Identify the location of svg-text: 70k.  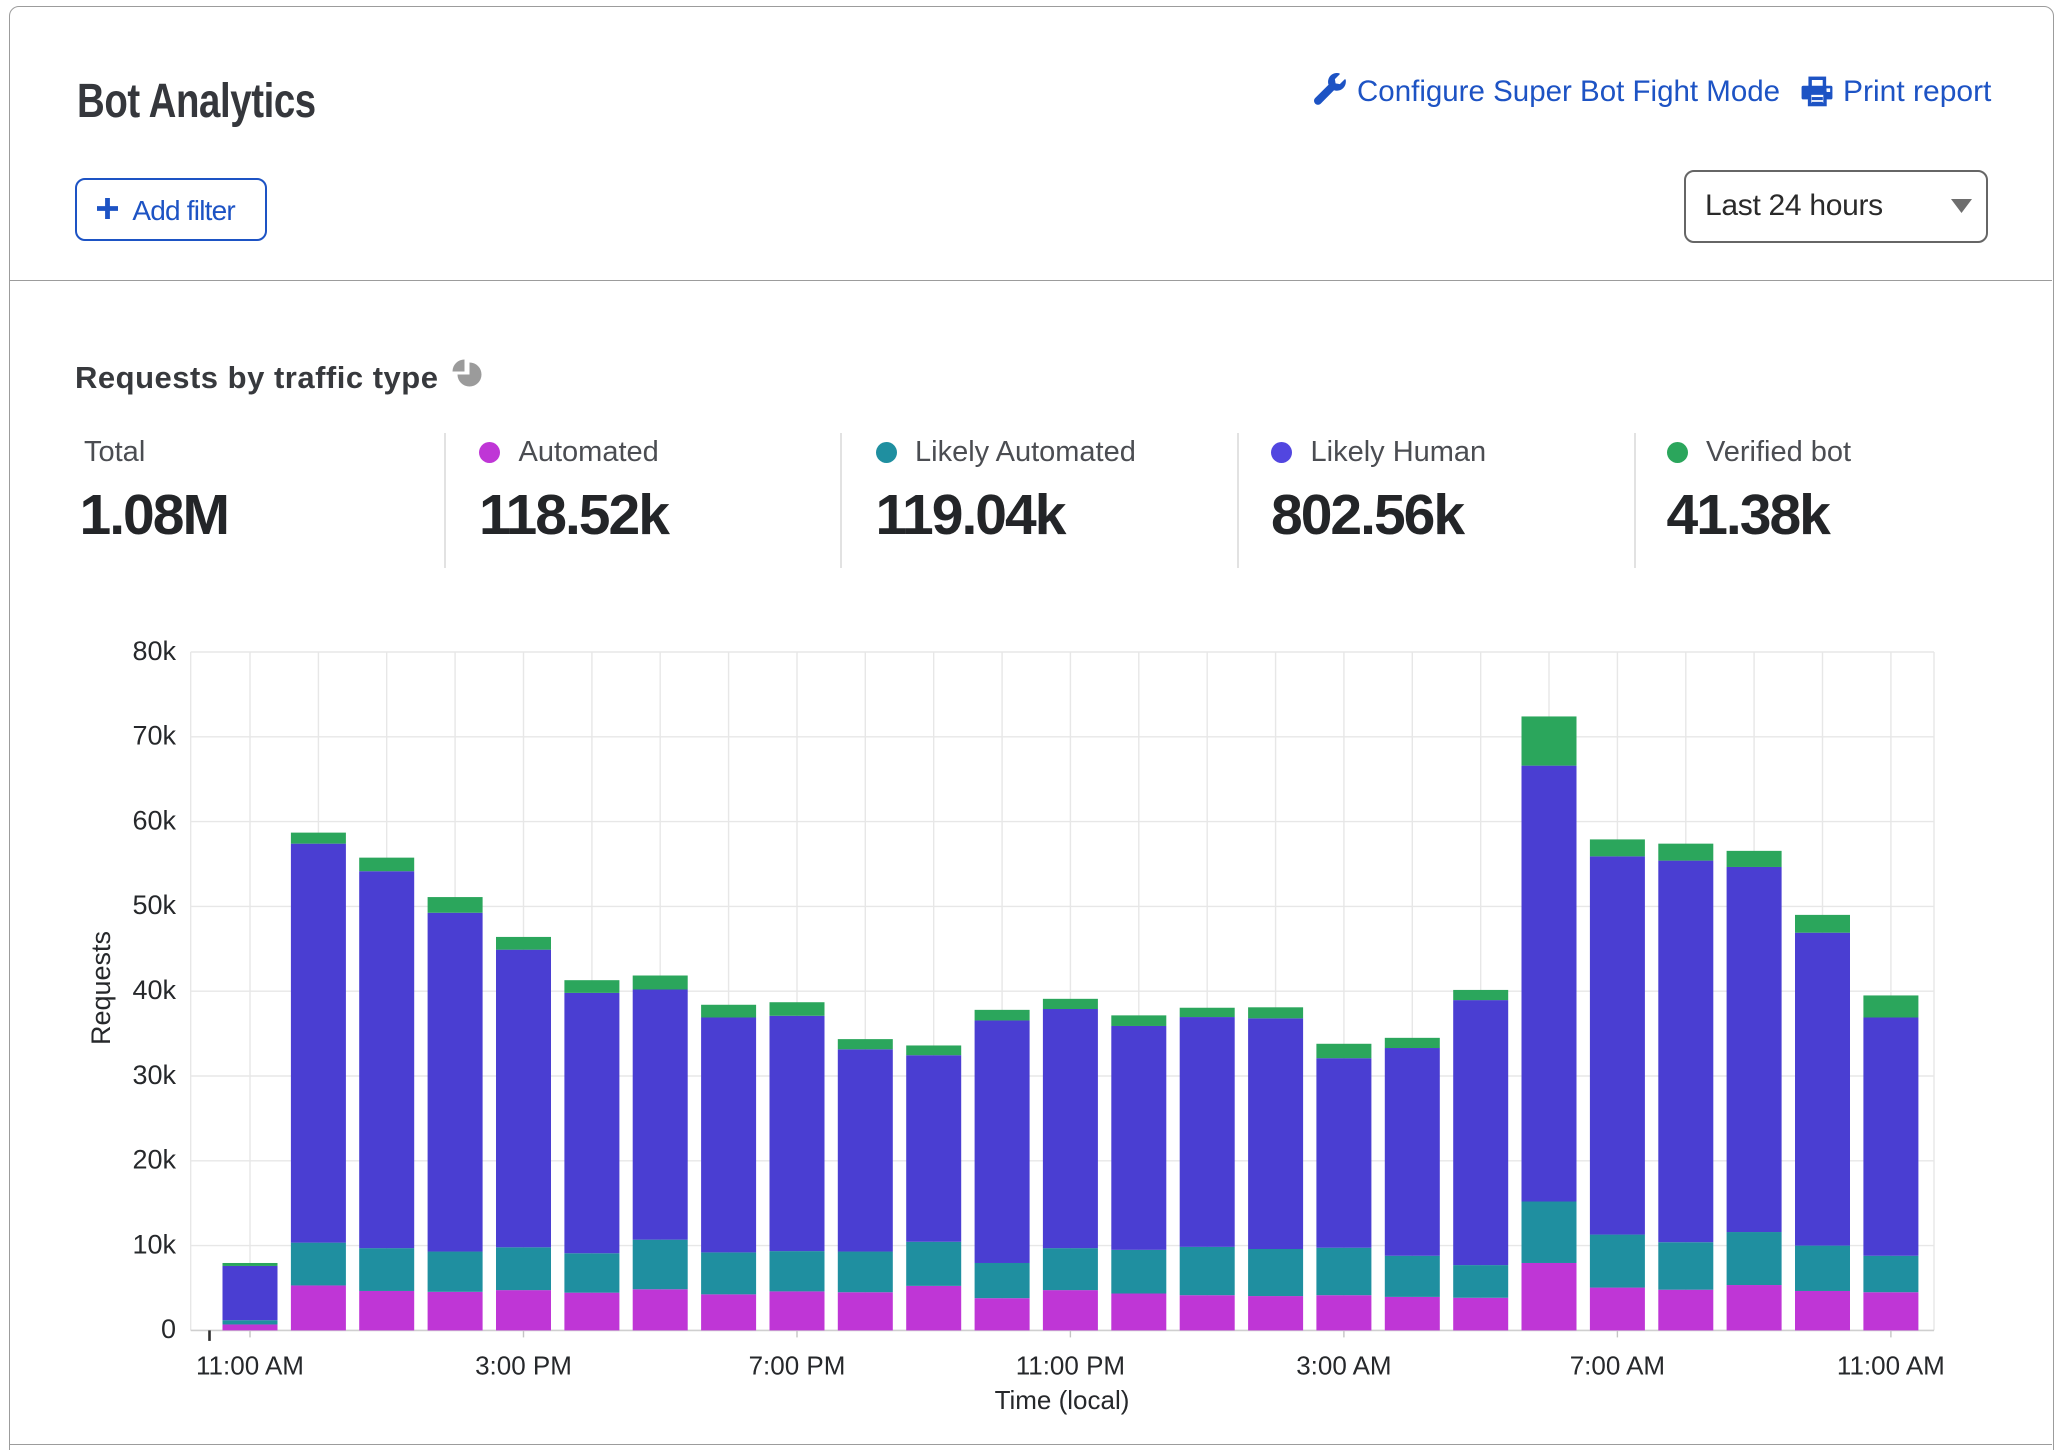
(154, 736).